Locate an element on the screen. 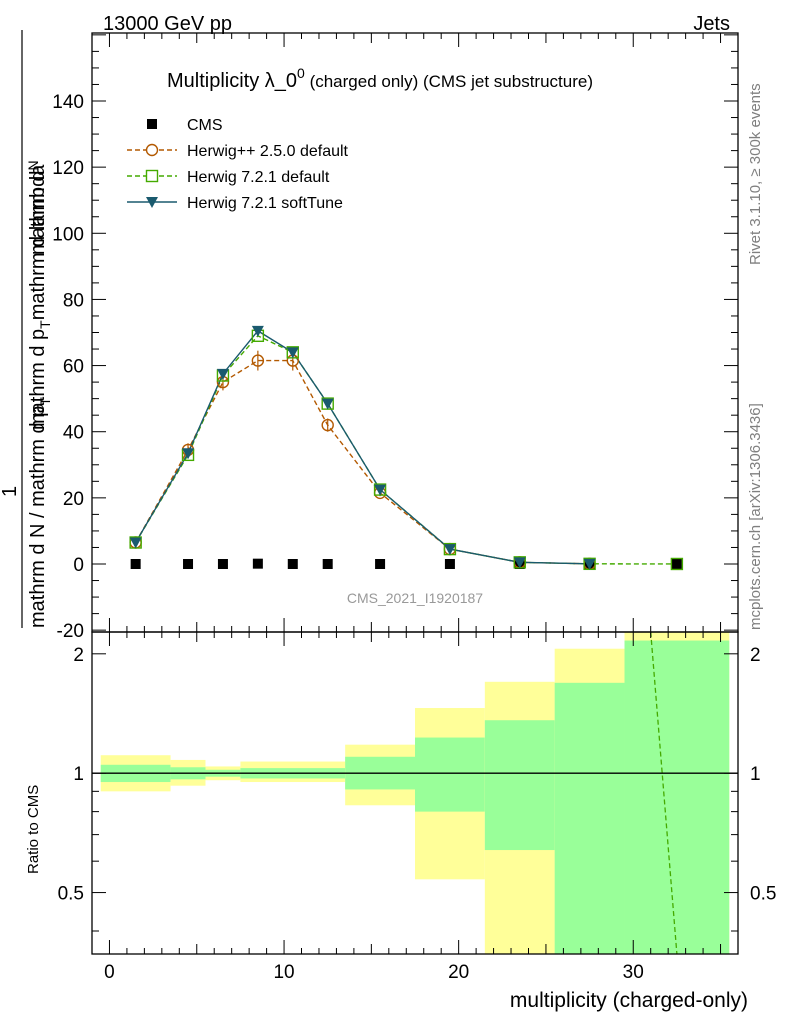  y-tick-label: 80 is located at coordinates (73, 300).